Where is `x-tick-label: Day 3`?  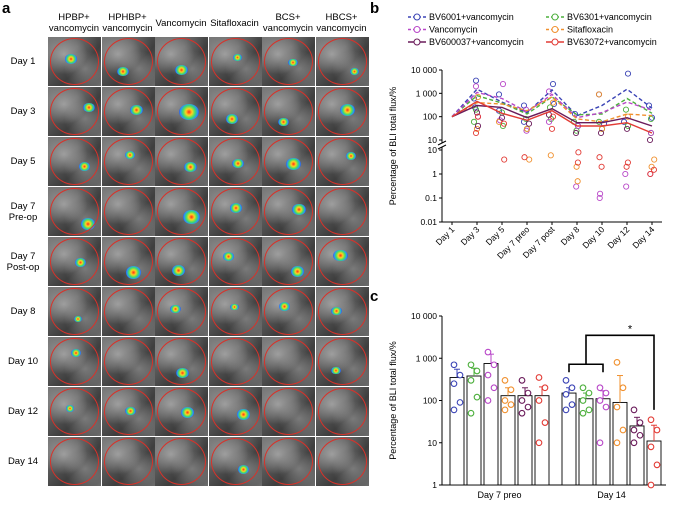
x-tick-label: Day 3 is located at coordinates (470, 235).